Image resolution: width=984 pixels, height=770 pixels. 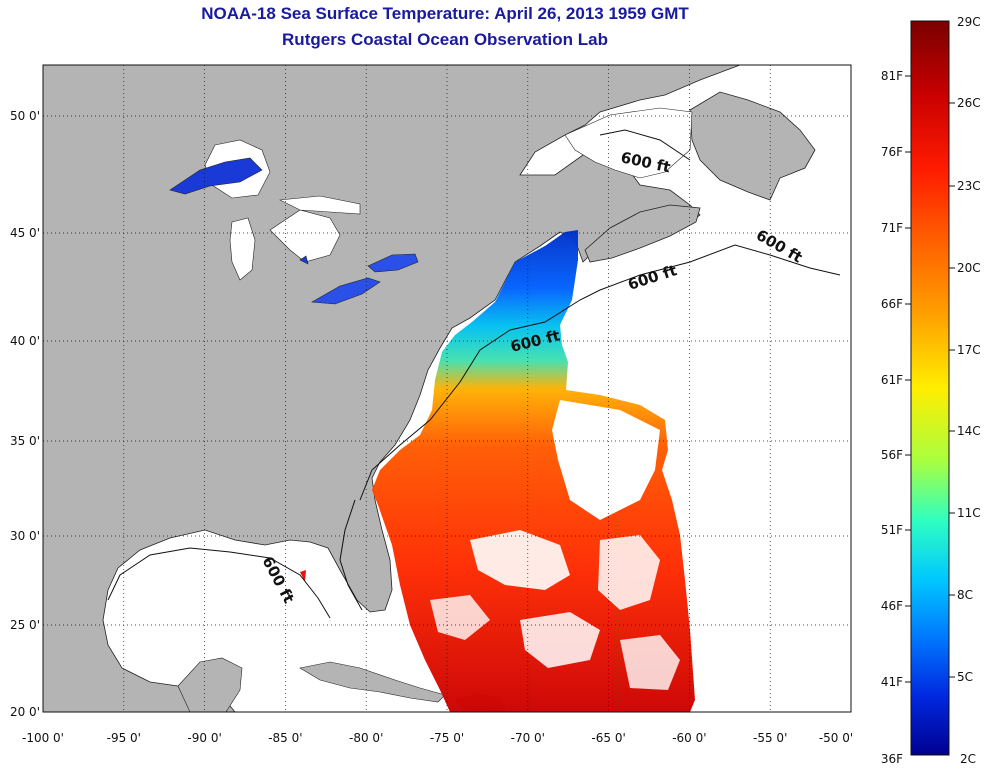 I want to click on colorbar-label-c: 29C, so click(x=969, y=22).